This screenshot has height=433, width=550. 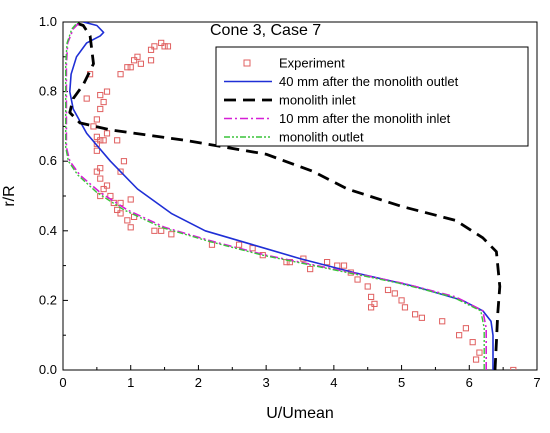 I want to click on legend-entry: monolith inlet, so click(x=290, y=100).